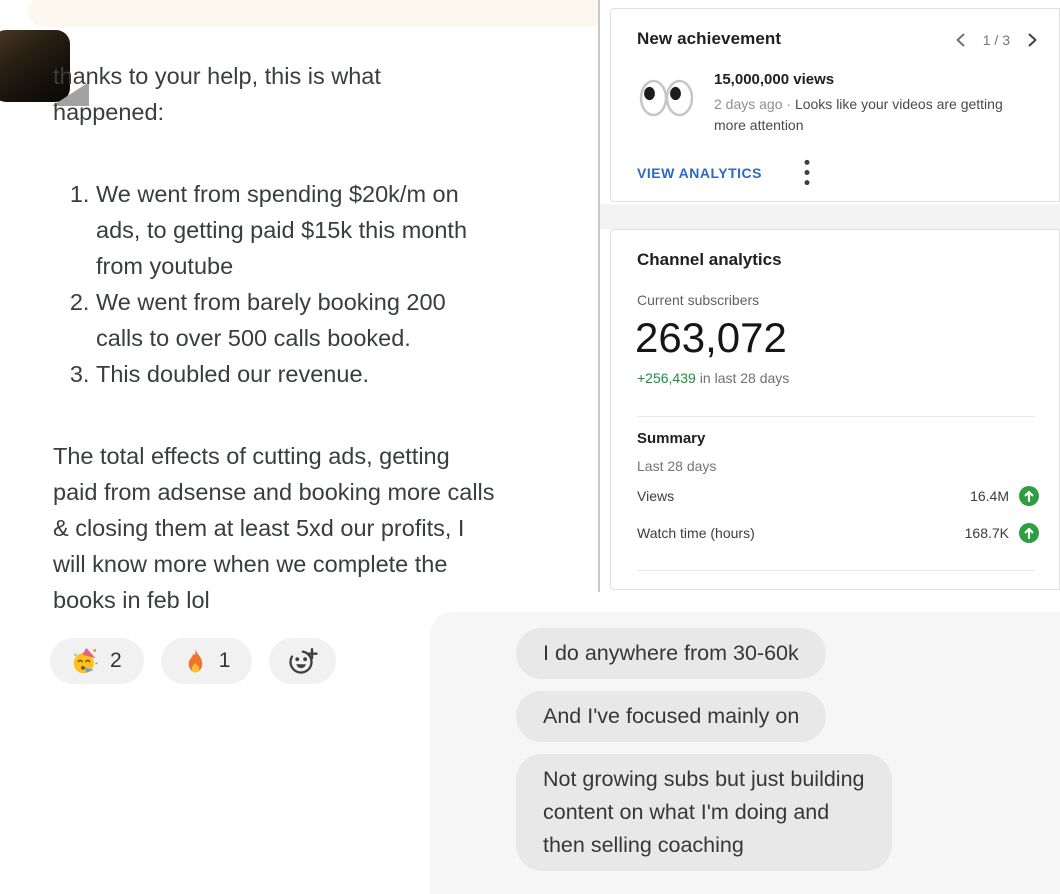 The width and height of the screenshot is (1060, 894). I want to click on add-reaction-icon, so click(304, 661).